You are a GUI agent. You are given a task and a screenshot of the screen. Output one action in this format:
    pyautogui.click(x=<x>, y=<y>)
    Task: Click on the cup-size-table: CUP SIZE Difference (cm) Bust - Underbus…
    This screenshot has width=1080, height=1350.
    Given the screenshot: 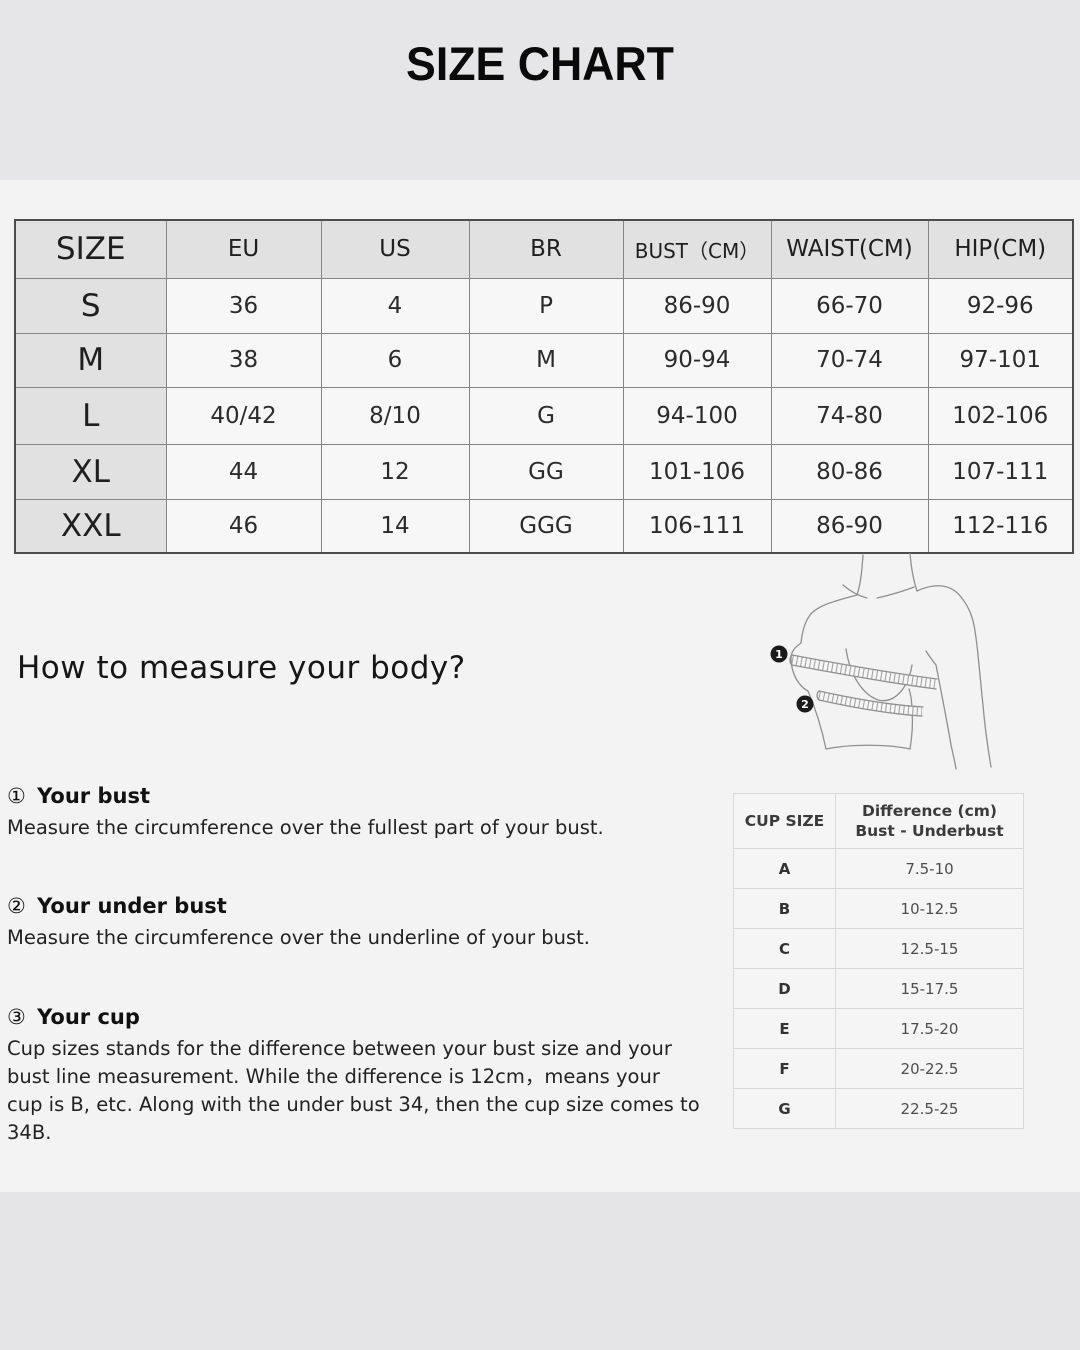 What is the action you would take?
    pyautogui.click(x=878, y=961)
    